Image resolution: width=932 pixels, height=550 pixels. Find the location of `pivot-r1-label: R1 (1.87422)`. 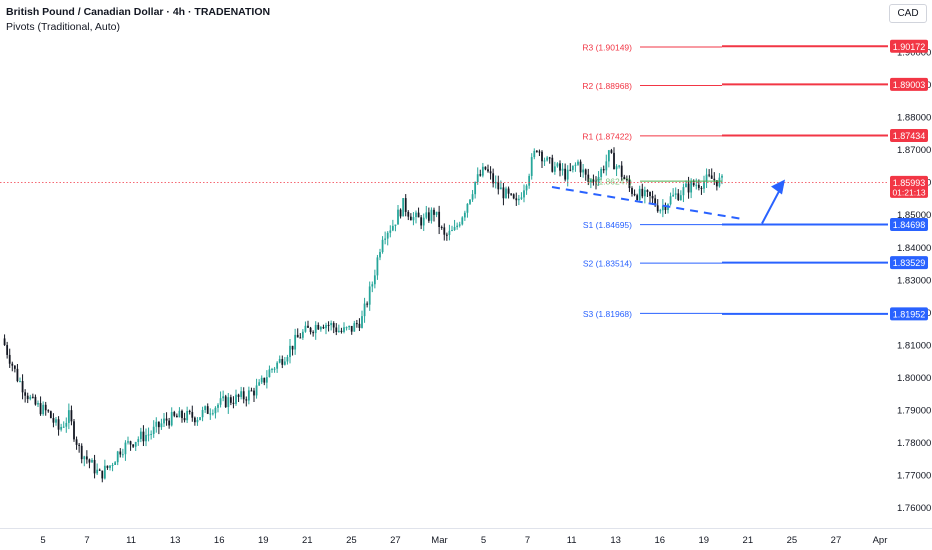

pivot-r1-label: R1 (1.87422) is located at coordinates (607, 136).